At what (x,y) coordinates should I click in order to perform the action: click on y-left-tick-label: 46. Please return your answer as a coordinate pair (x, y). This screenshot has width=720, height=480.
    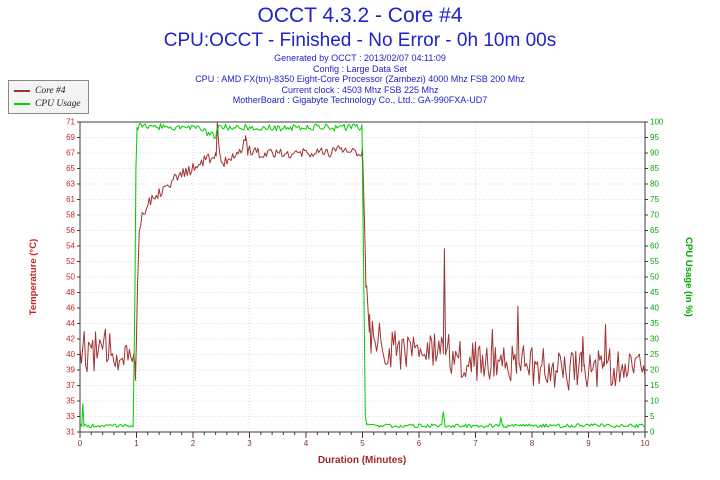
    Looking at the image, I should click on (70, 308).